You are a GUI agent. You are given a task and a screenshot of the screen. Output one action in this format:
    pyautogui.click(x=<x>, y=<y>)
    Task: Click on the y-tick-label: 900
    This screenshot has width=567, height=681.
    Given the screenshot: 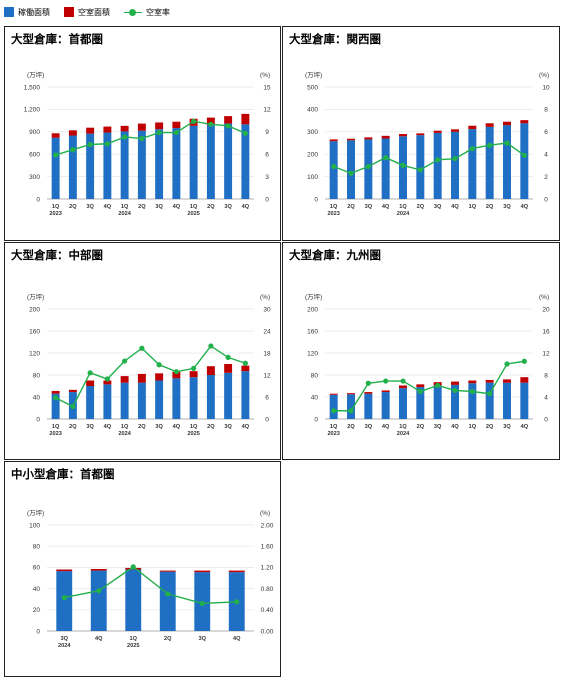 What is the action you would take?
    pyautogui.click(x=34, y=132)
    